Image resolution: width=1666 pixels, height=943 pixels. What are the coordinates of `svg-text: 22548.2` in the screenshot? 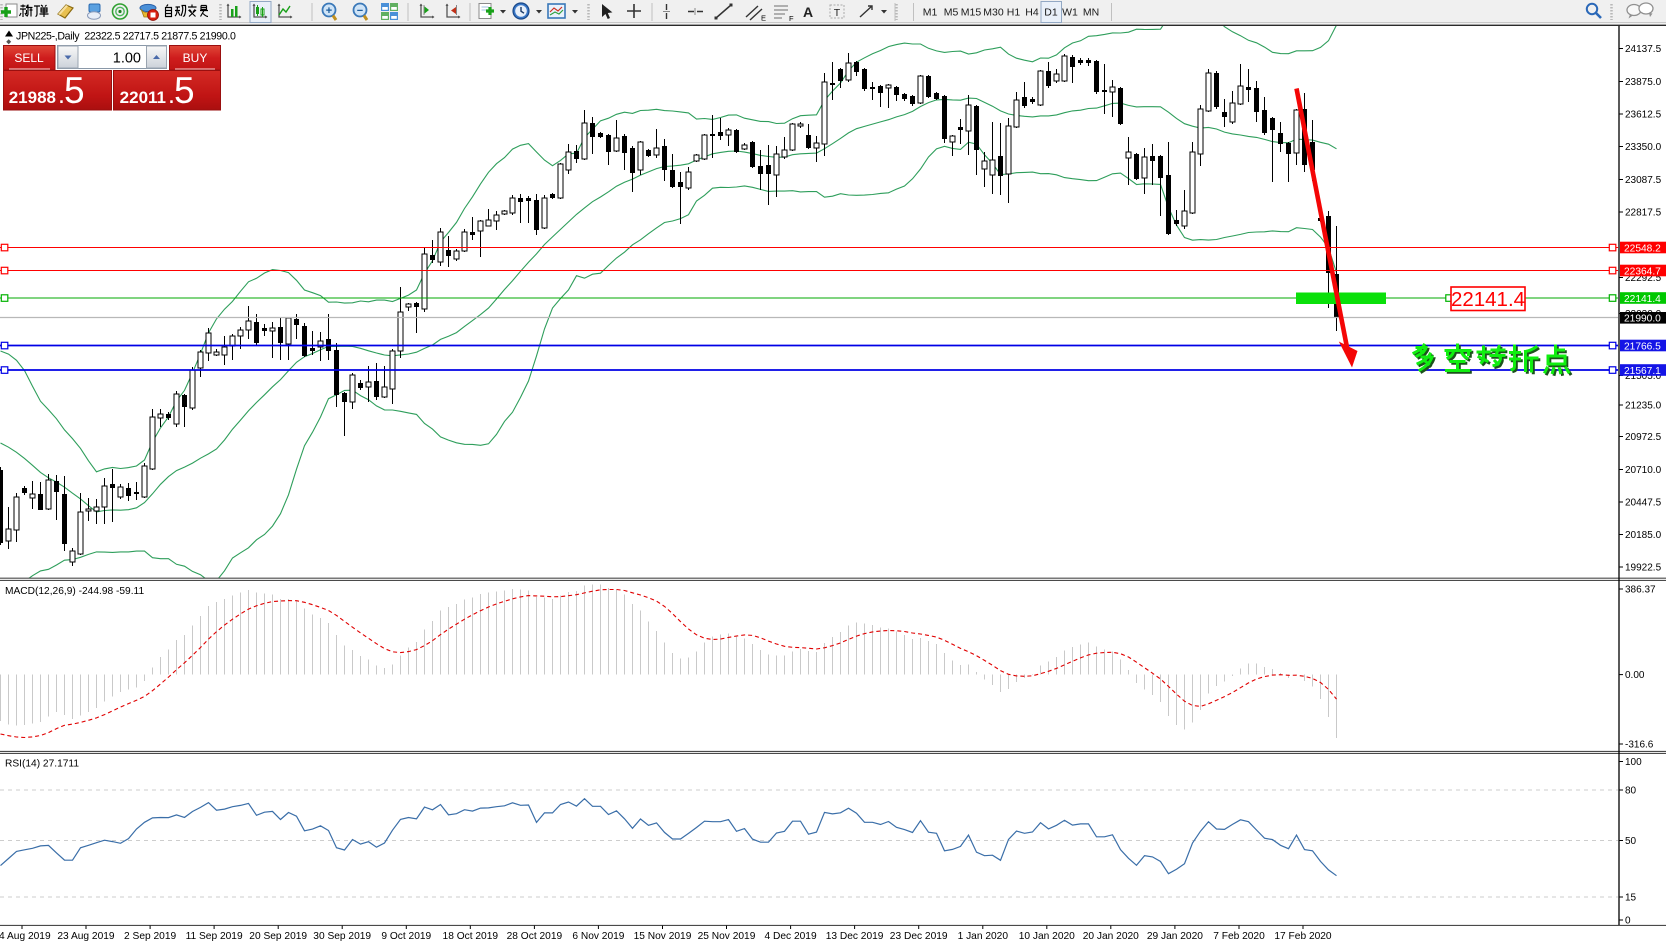 It's located at (1642, 248).